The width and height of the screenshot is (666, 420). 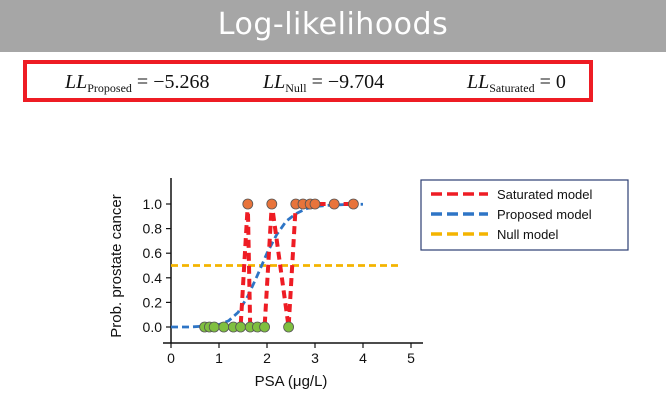 I want to click on ll-saturated-subscript: Saturated, so click(x=512, y=88).